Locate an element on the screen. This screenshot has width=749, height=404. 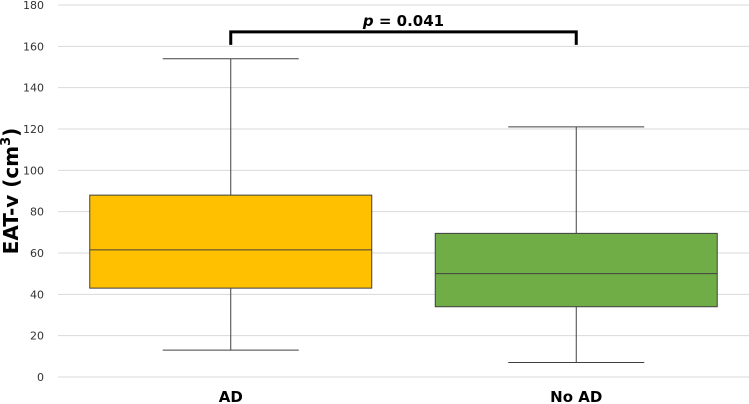
p-value-text: = 0.041 is located at coordinates (409, 21).